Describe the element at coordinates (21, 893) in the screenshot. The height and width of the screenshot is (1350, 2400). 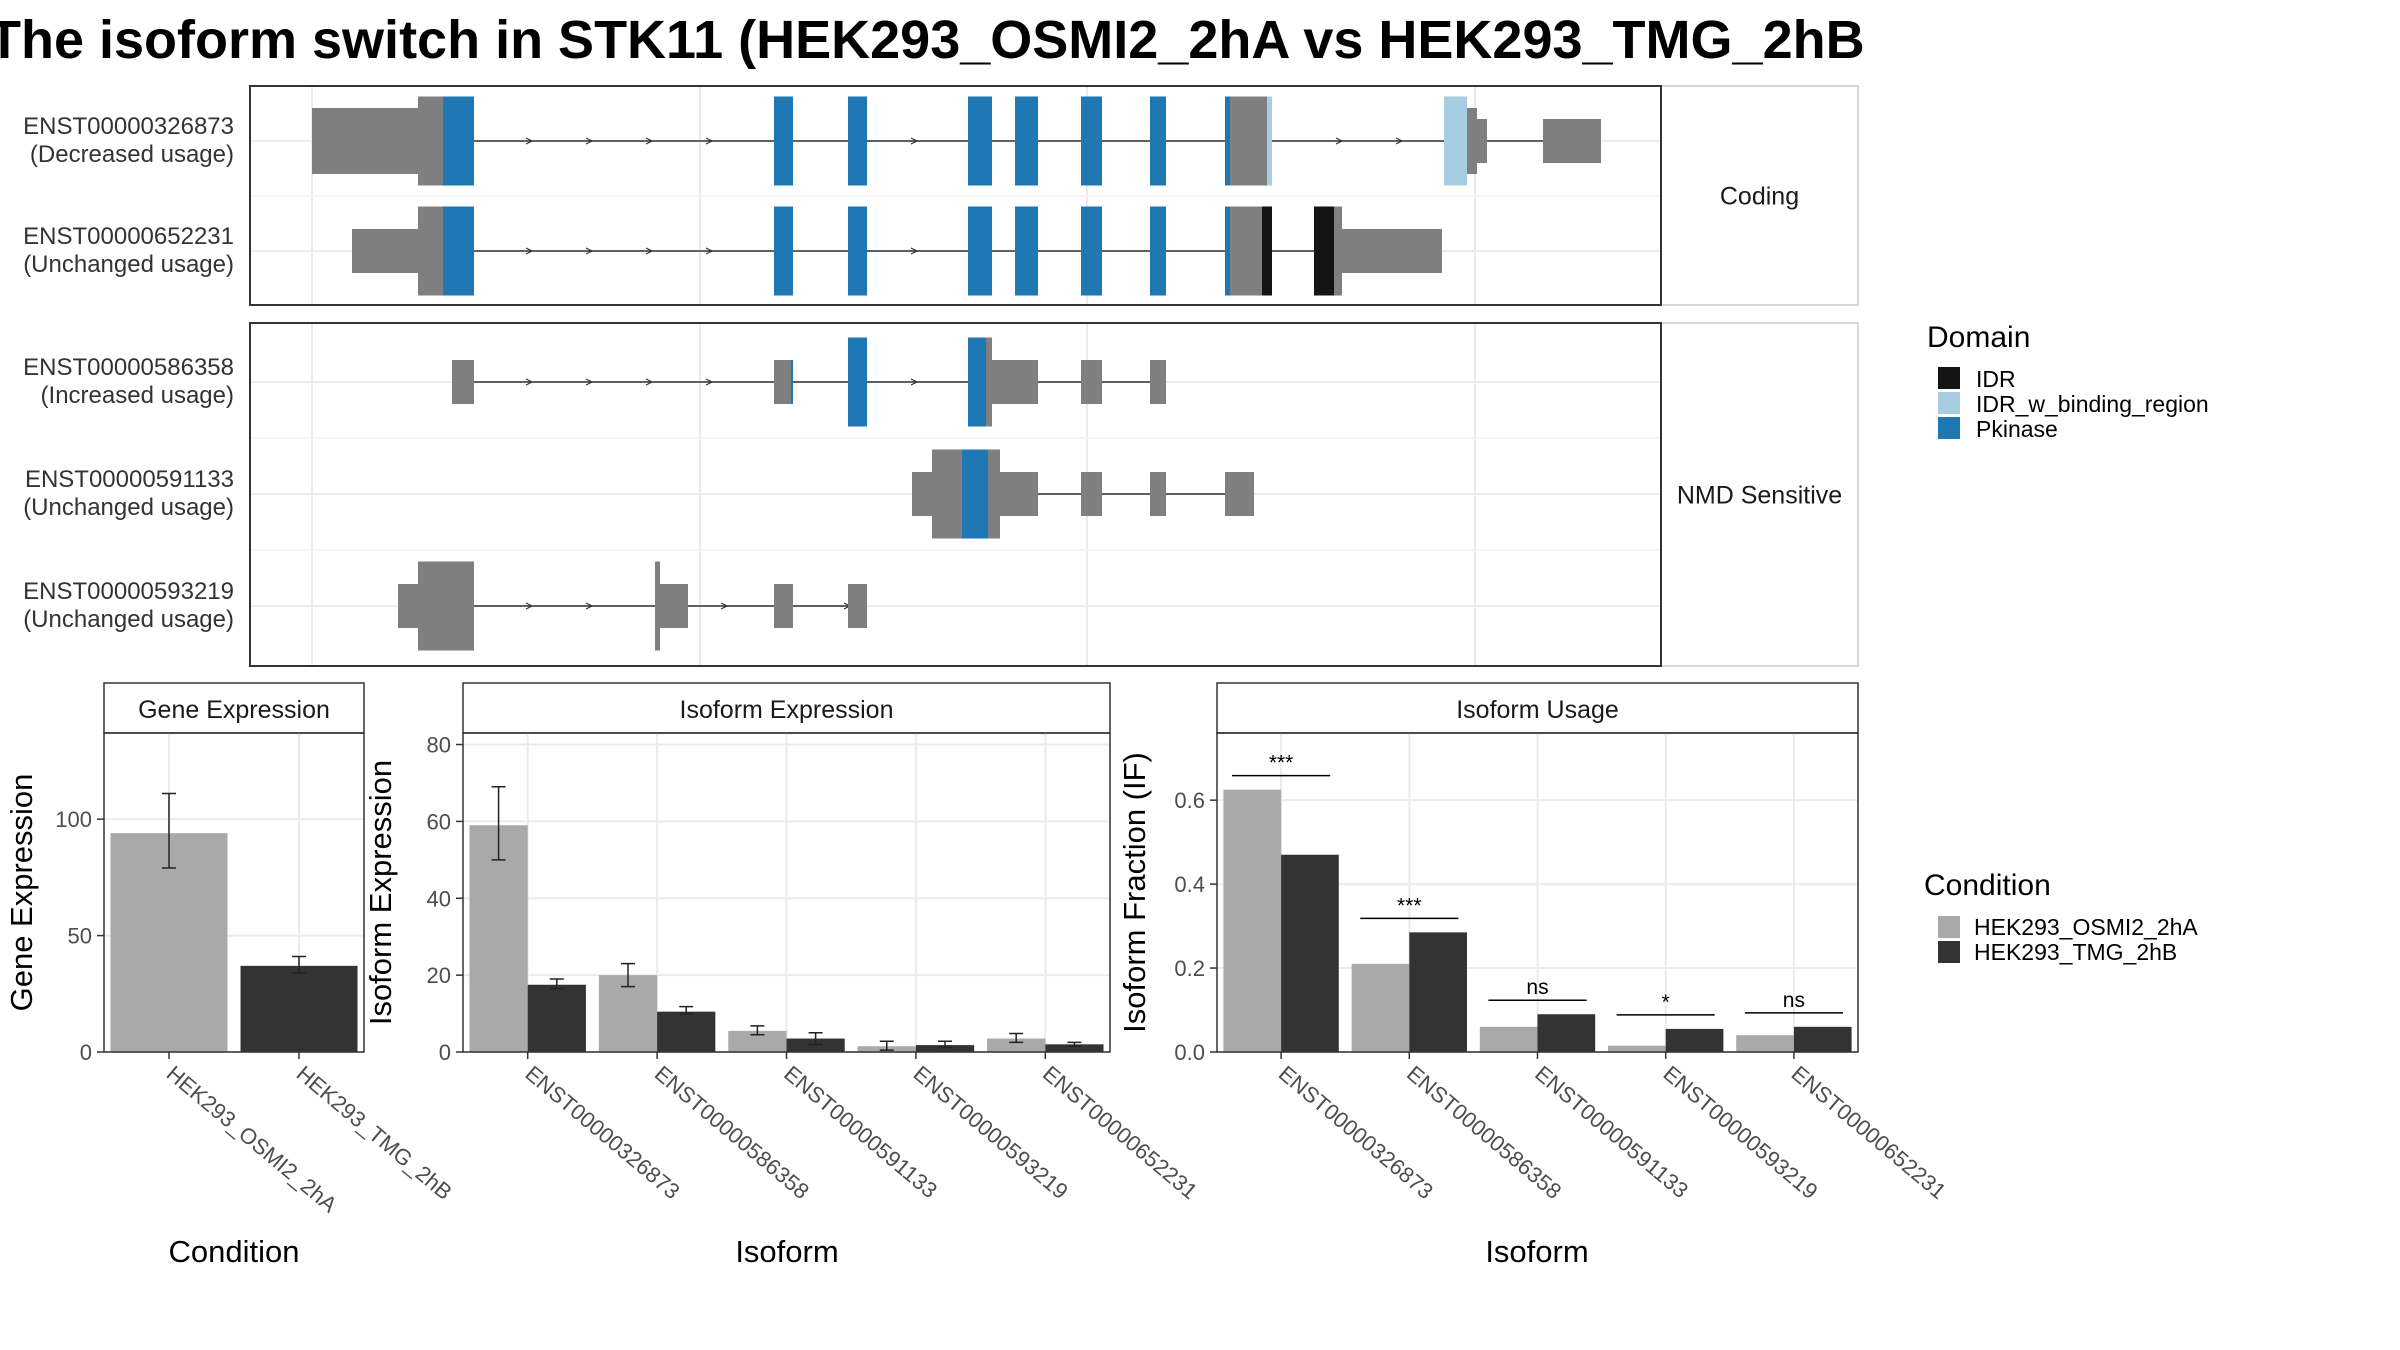
I see `y-axis-title: Gene Expression` at that location.